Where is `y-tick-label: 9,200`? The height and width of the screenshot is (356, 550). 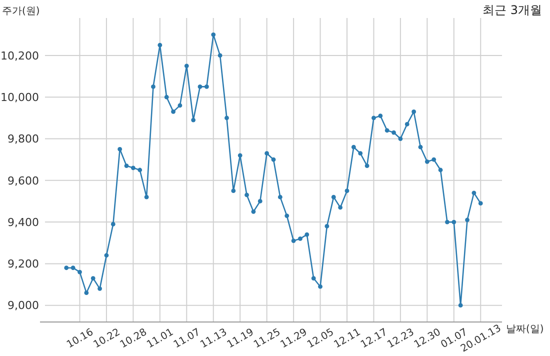 y-tick-label: 9,200 is located at coordinates (23, 264).